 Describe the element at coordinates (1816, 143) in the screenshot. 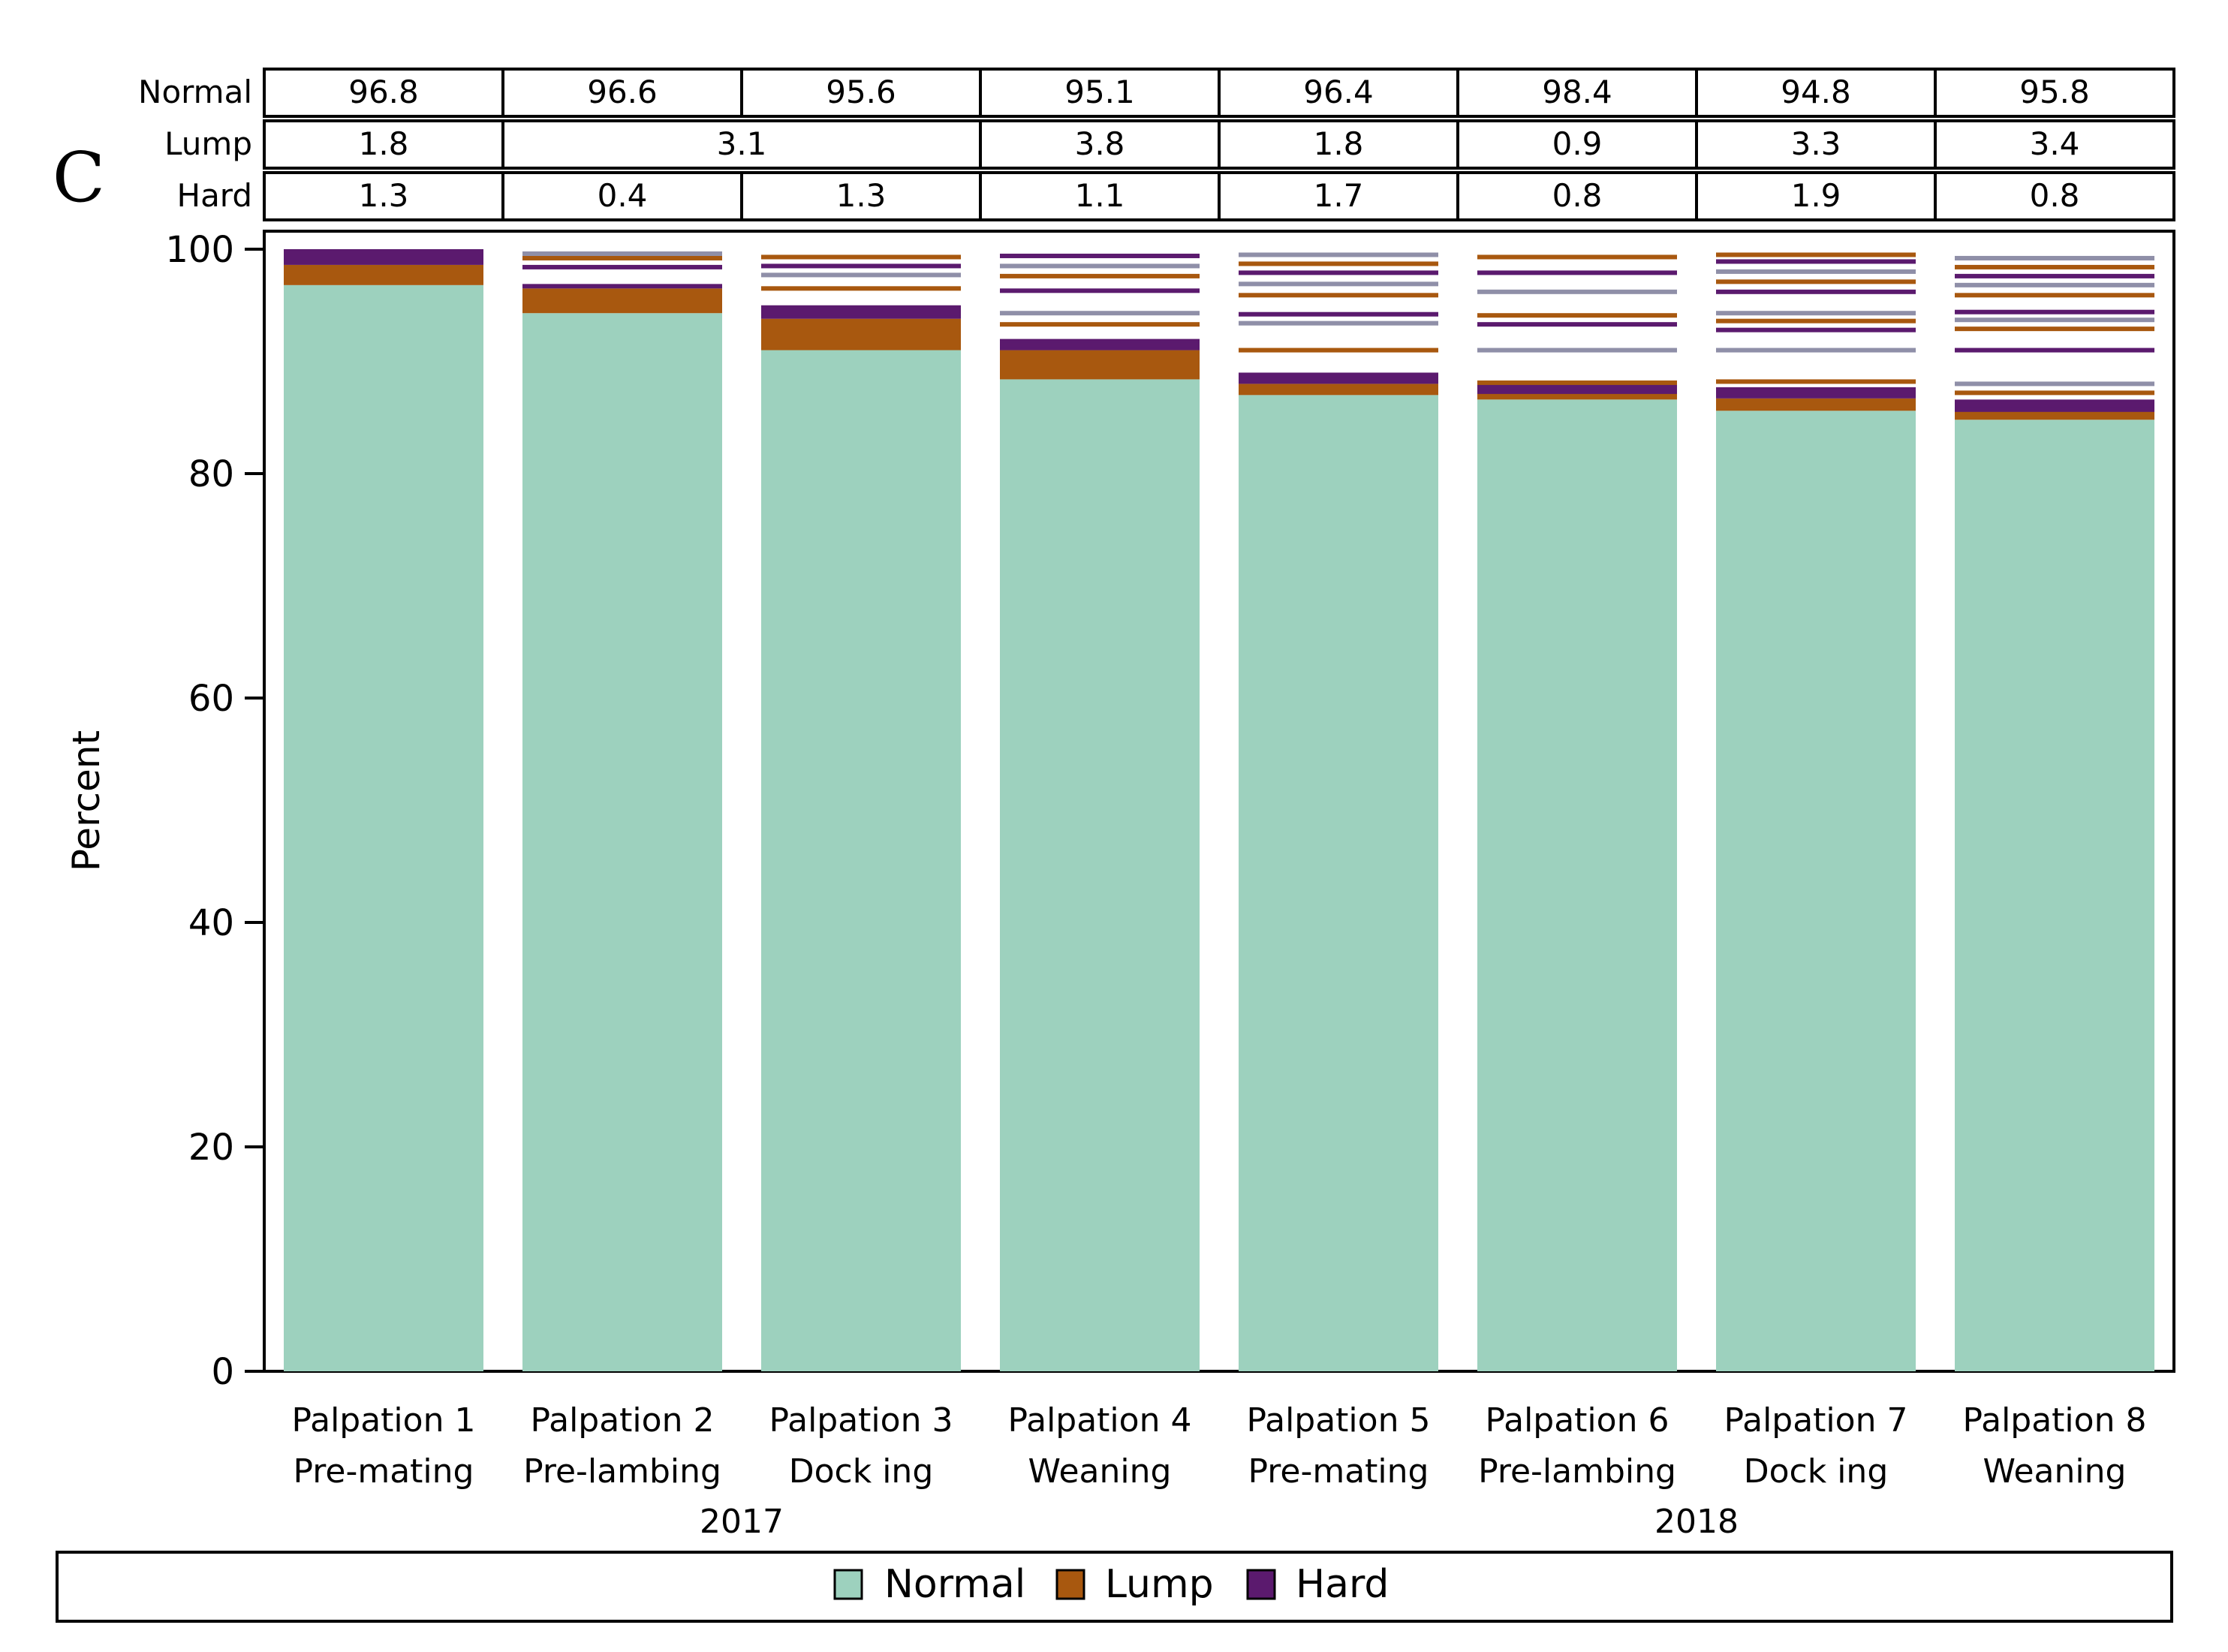

I see `table-cell-value: 3.3` at that location.